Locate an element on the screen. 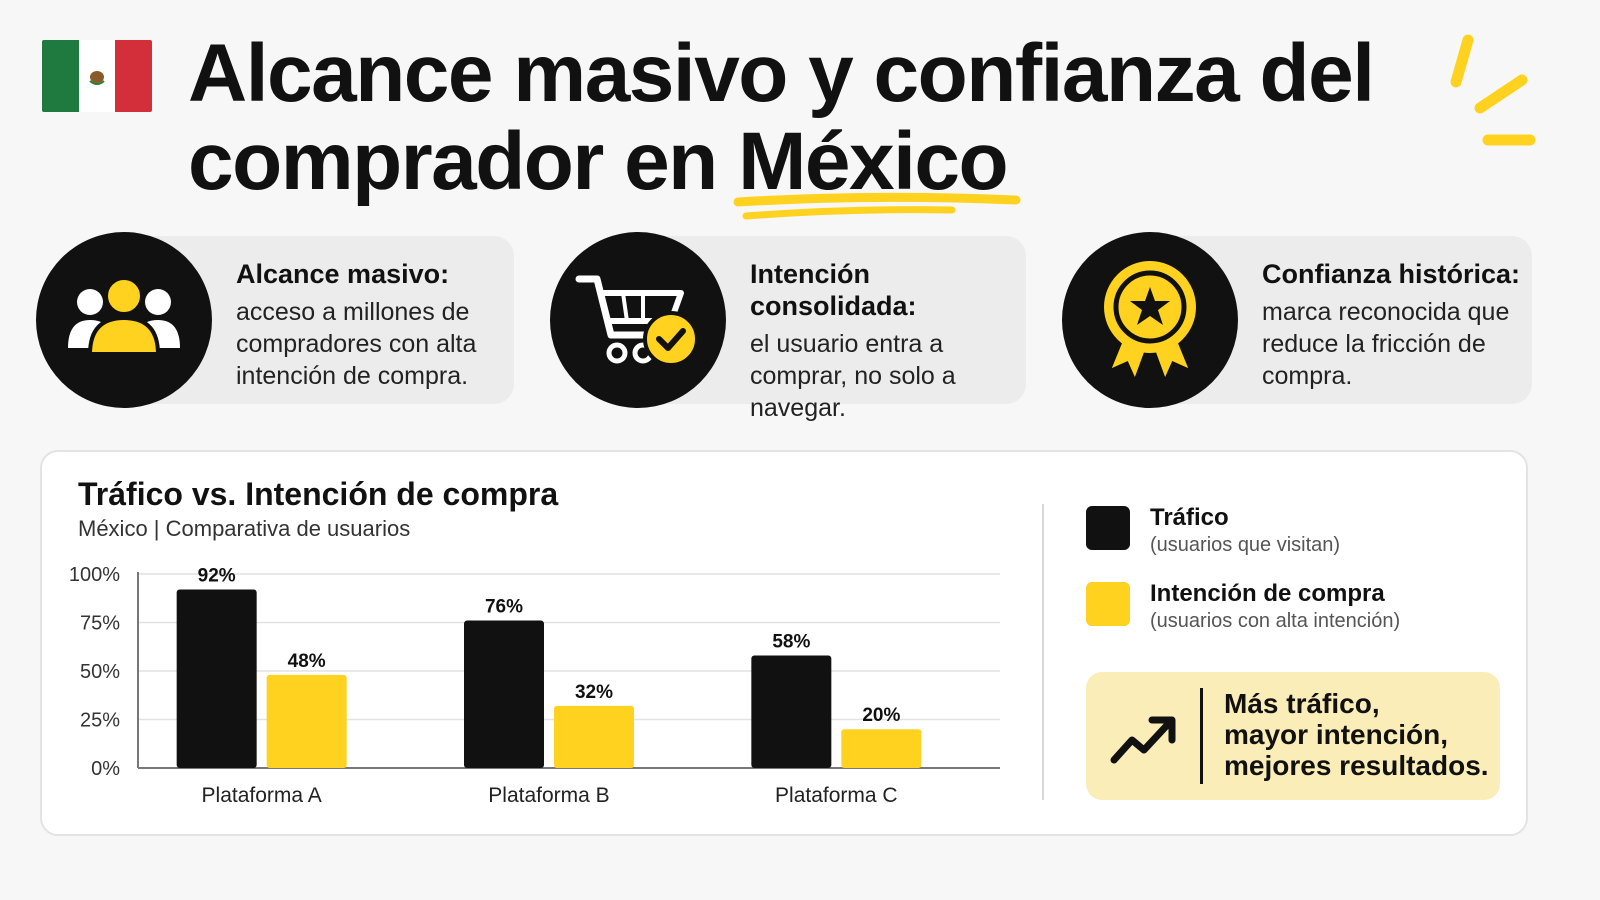 The width and height of the screenshot is (1600, 900). feature-heading: Intención consolidada: is located at coordinates (833, 290).